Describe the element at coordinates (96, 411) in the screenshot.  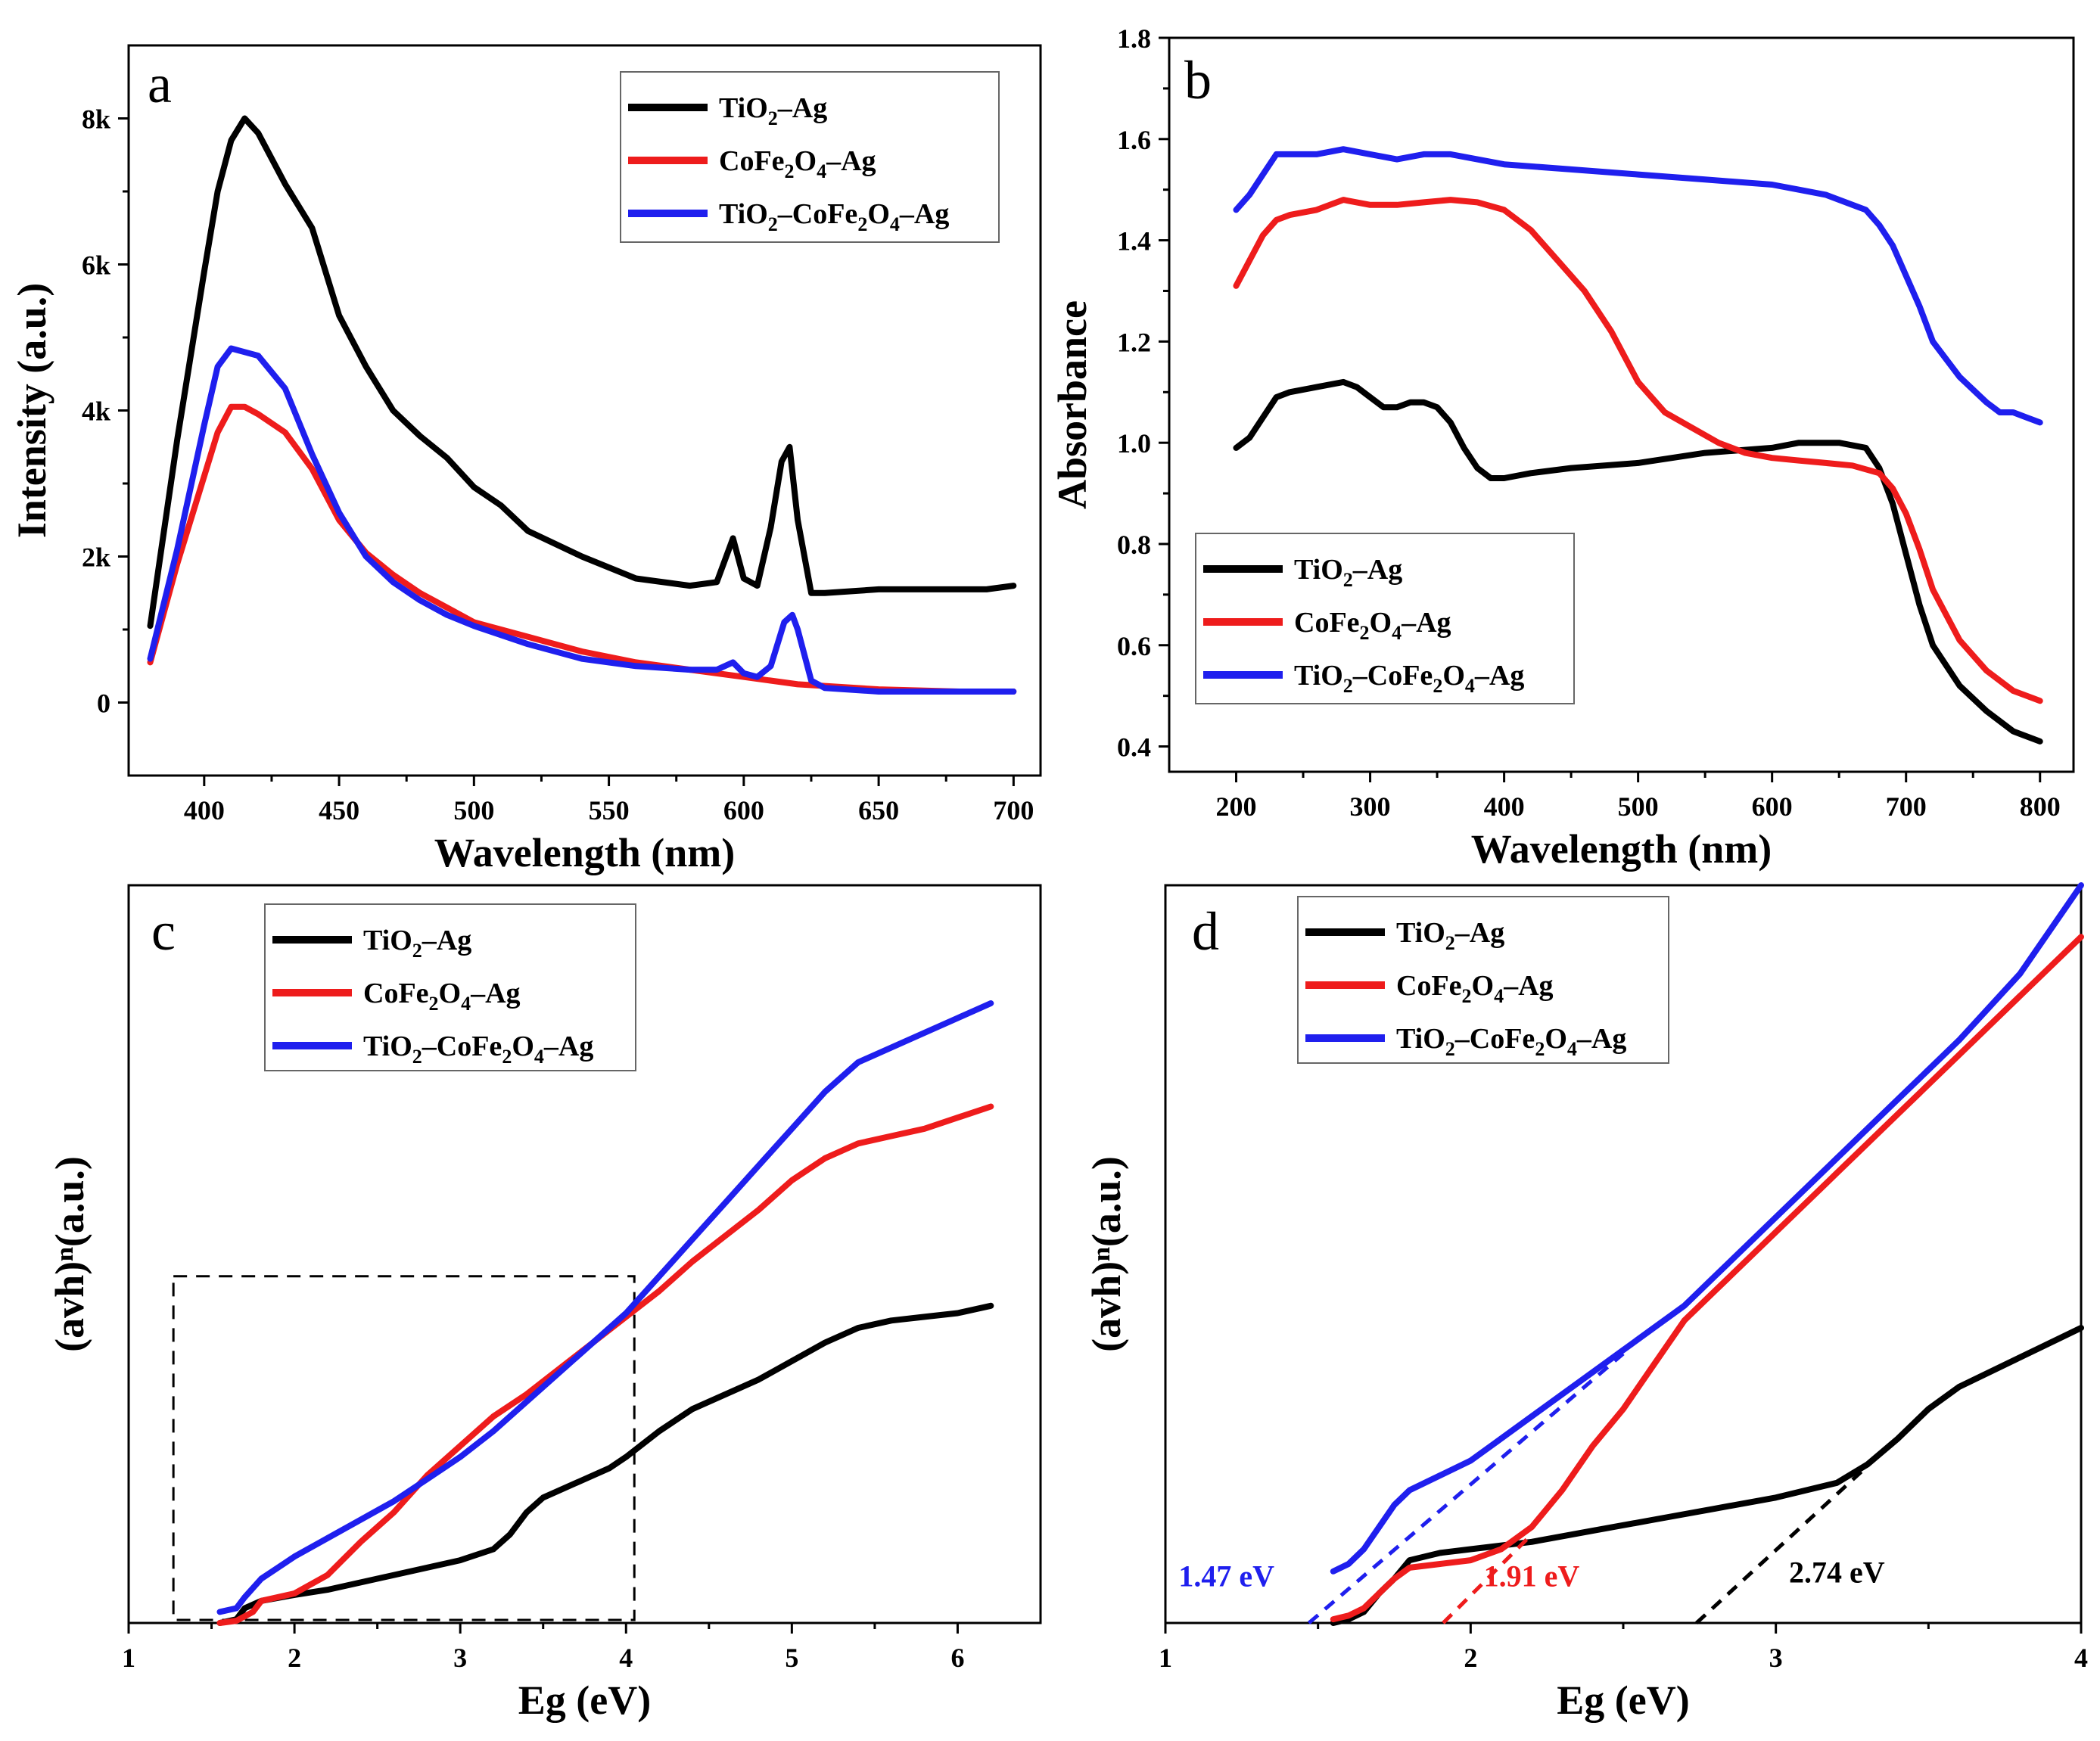
I see `y-tick-label: 4k` at that location.